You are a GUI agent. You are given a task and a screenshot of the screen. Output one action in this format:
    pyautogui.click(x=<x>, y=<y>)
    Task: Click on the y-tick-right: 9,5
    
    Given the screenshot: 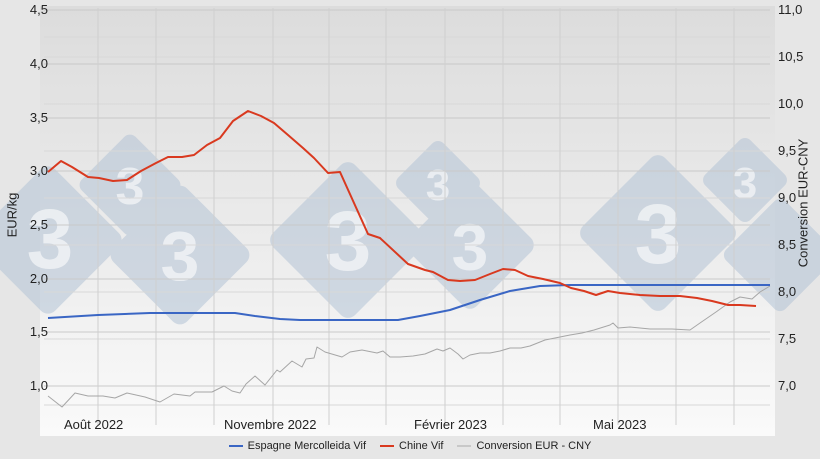 What is the action you would take?
    pyautogui.click(x=787, y=150)
    